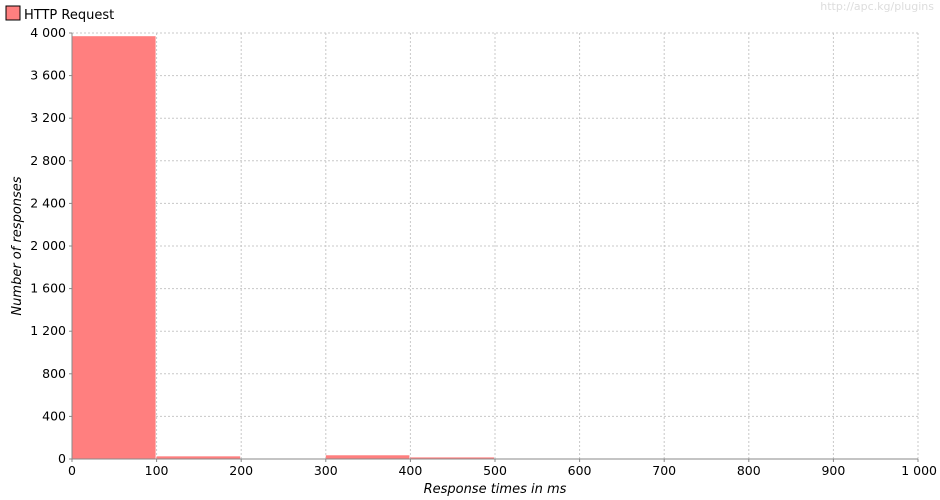  What do you see at coordinates (62, 458) in the screenshot?
I see `y-tick-label: 0` at bounding box center [62, 458].